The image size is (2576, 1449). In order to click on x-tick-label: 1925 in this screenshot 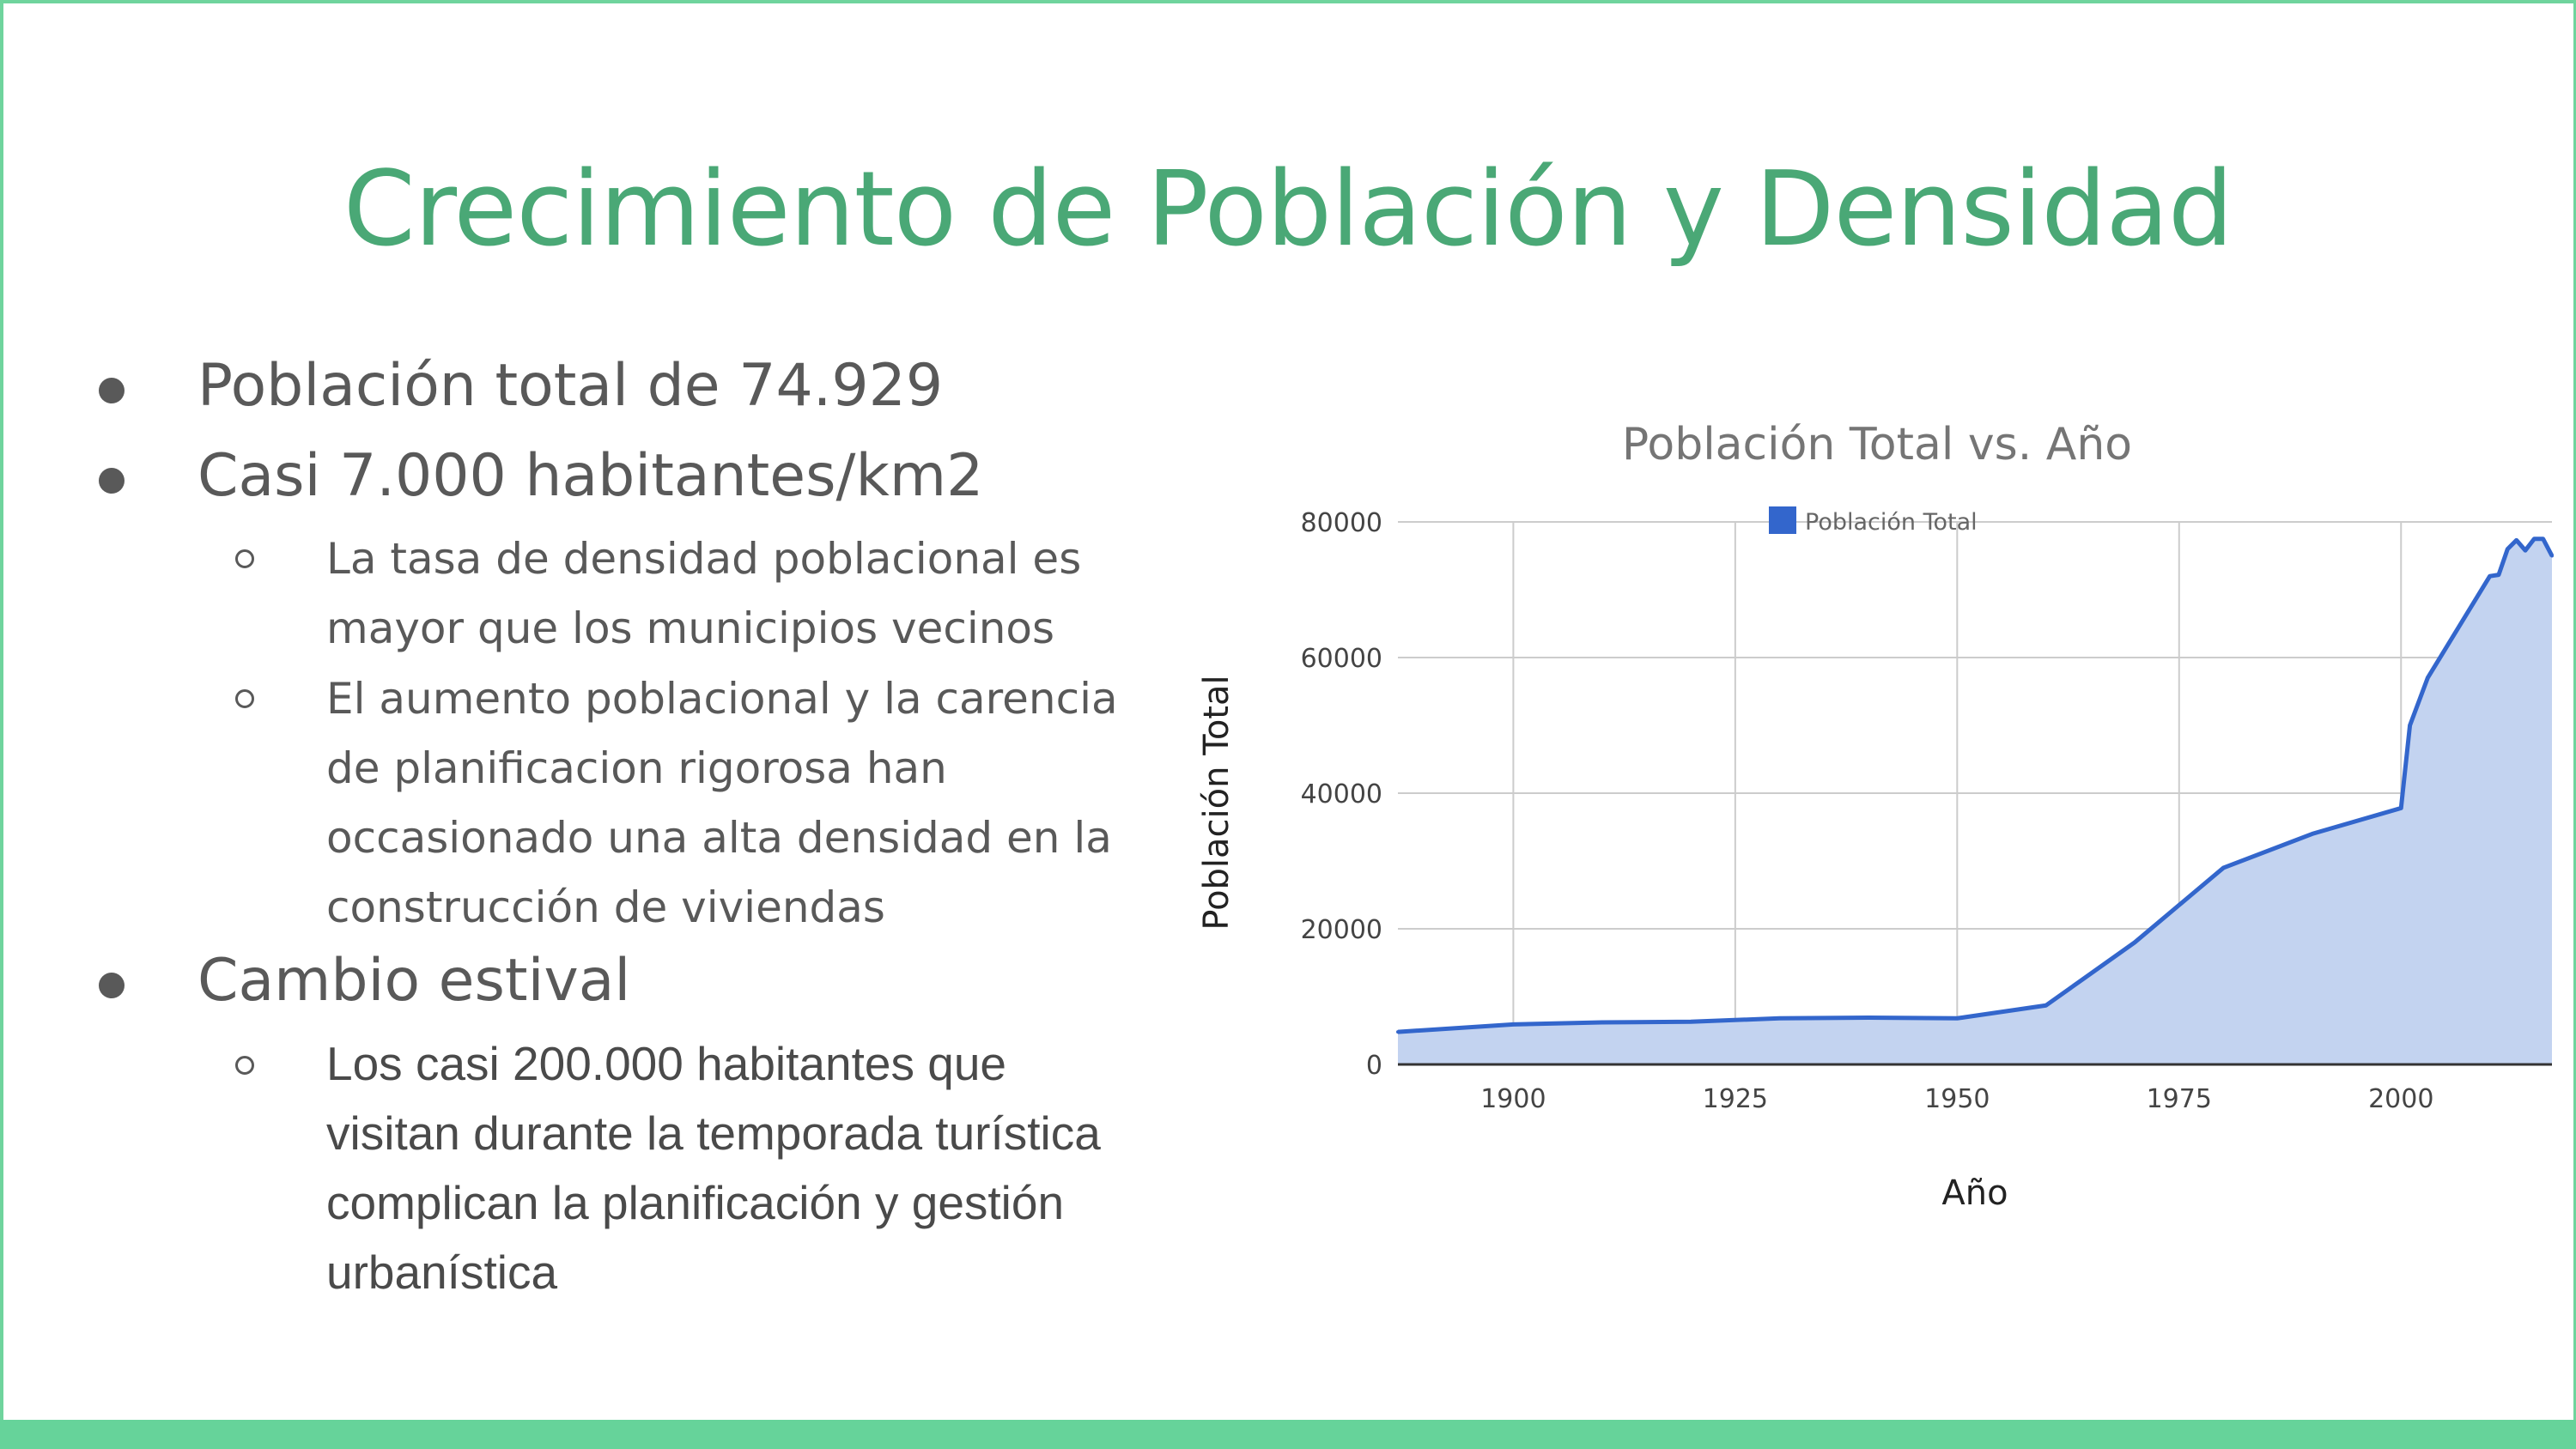, I will do `click(1736, 1099)`.